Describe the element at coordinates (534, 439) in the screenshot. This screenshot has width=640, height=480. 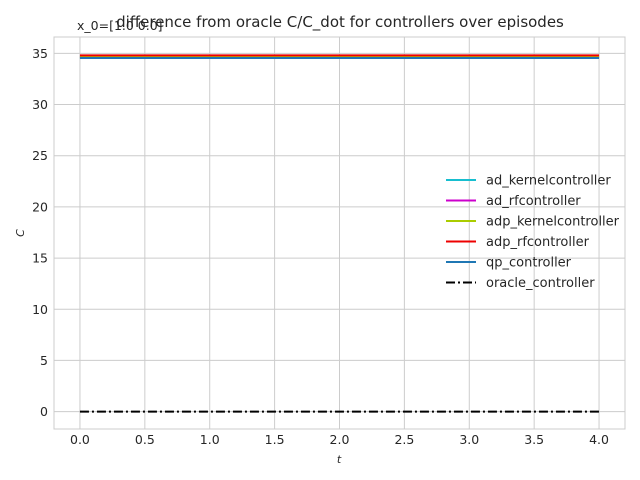
I see `x-tick-label: 3.5` at that location.